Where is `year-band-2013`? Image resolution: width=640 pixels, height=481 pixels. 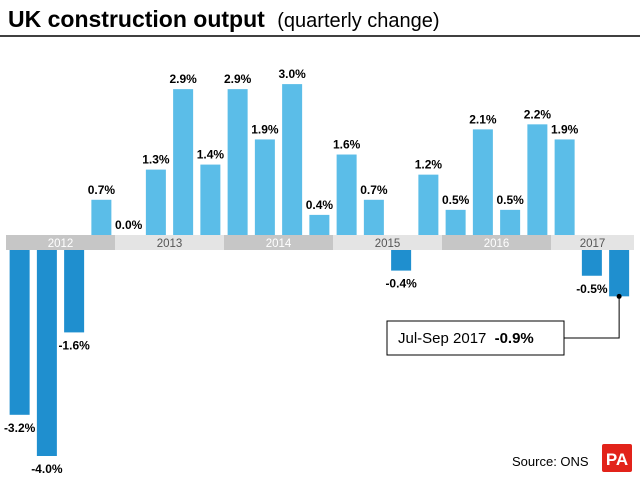
year-band-2013 is located at coordinates (169, 242).